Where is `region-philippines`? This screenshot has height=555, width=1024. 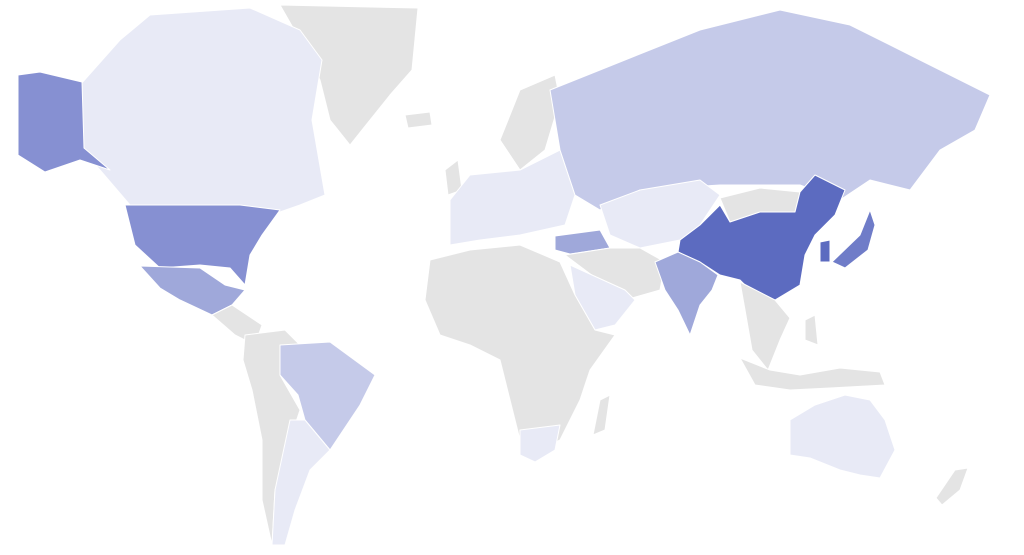
region-philippines is located at coordinates (811, 330).